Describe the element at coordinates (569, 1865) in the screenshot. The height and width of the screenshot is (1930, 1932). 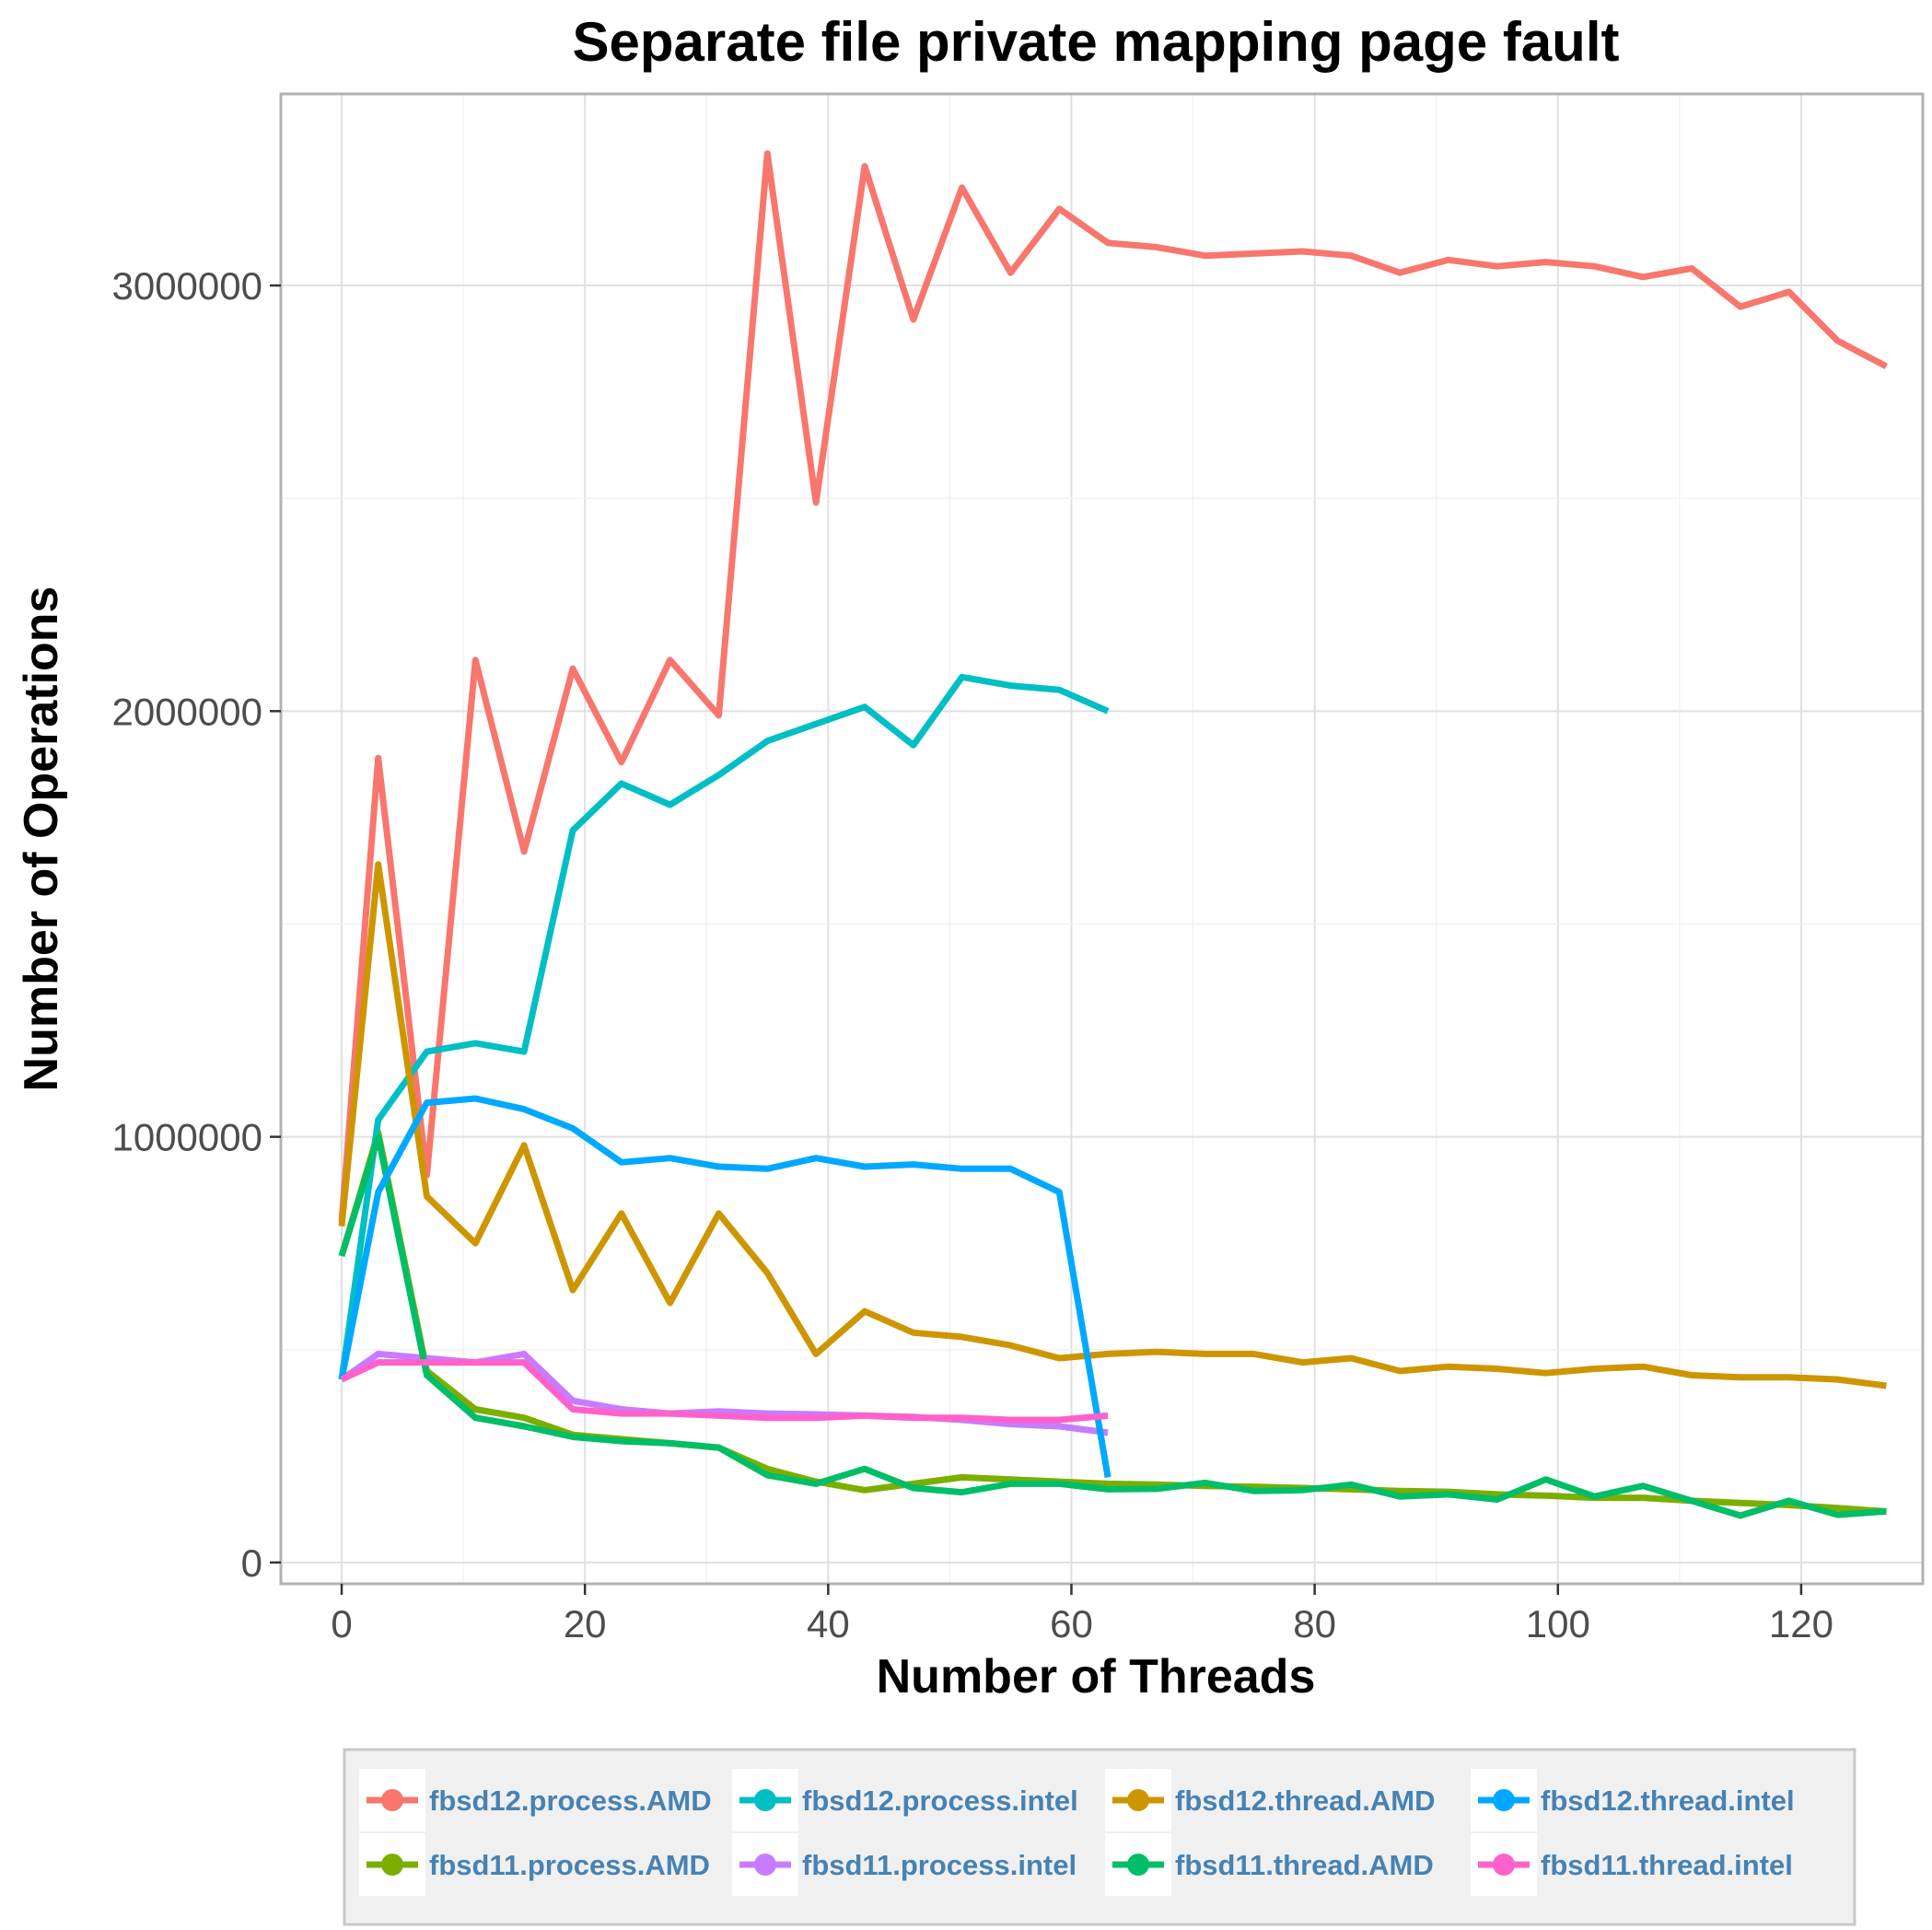
I see `legend-label: fbsd11.process.AMD` at that location.